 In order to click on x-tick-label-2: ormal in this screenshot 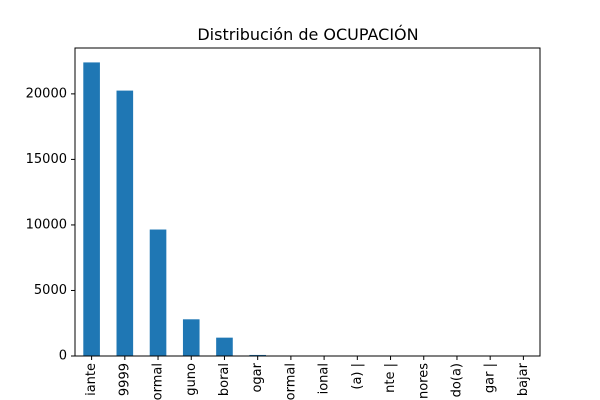, I will do `click(158, 381)`.